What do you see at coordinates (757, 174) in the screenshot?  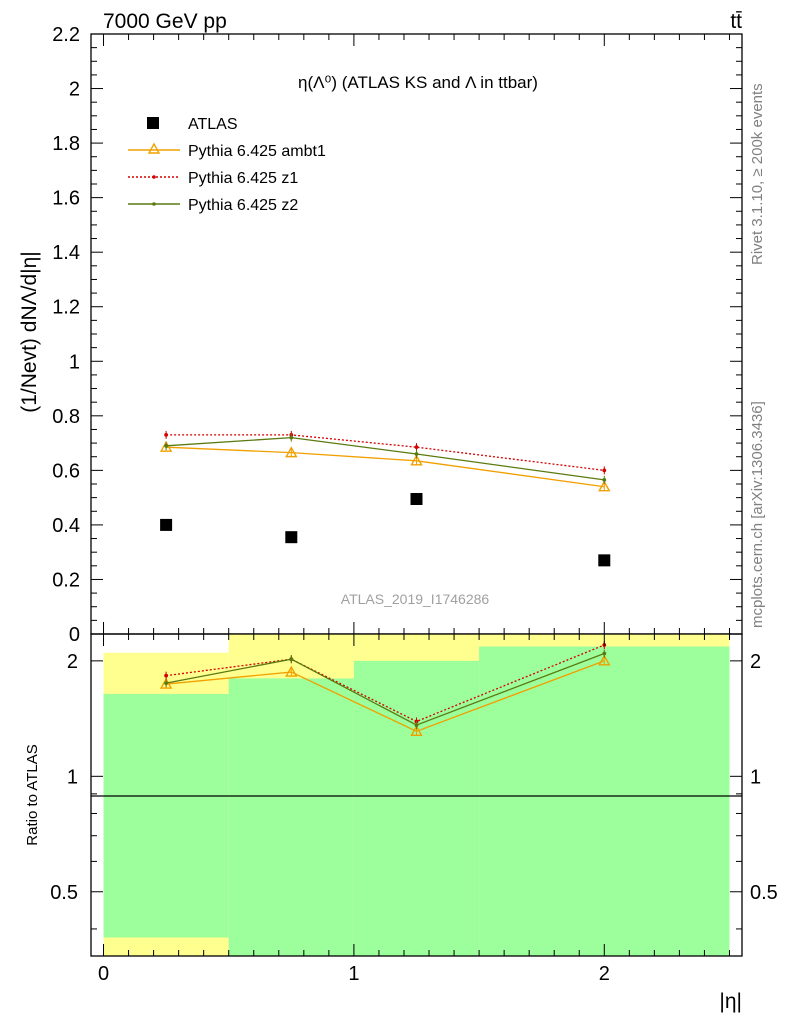 I see `rivet-version-text: Rivet 3.1.10, ≥ 200k events` at bounding box center [757, 174].